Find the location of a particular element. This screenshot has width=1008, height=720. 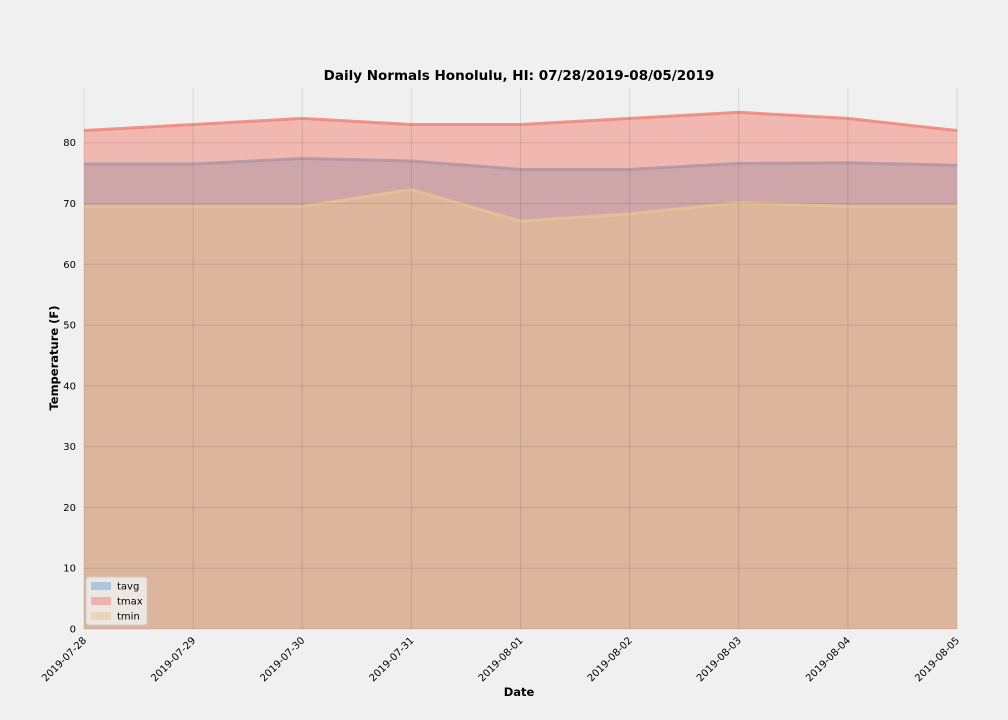

y-tick-label: 0 is located at coordinates (73, 630).